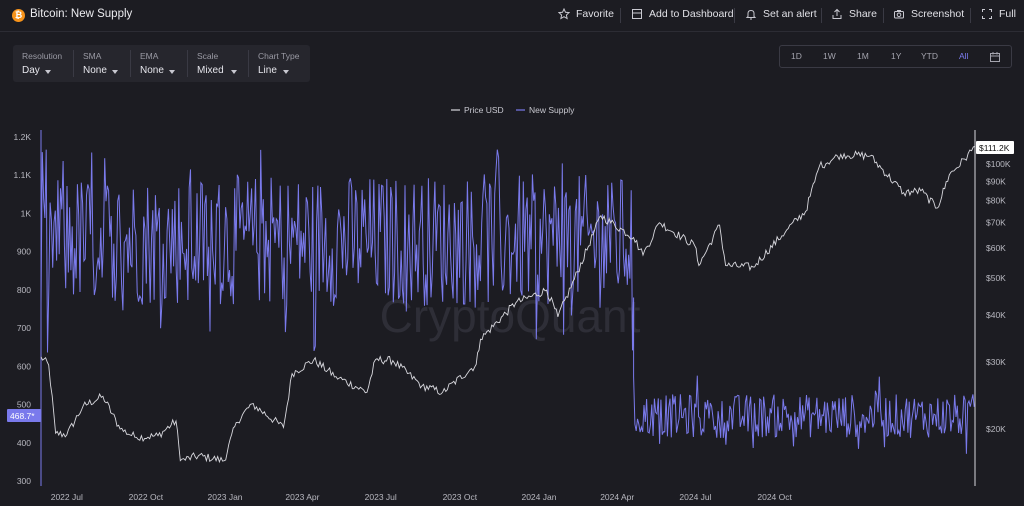  What do you see at coordinates (987, 14) in the screenshot?
I see `fullscreen-icon` at bounding box center [987, 14].